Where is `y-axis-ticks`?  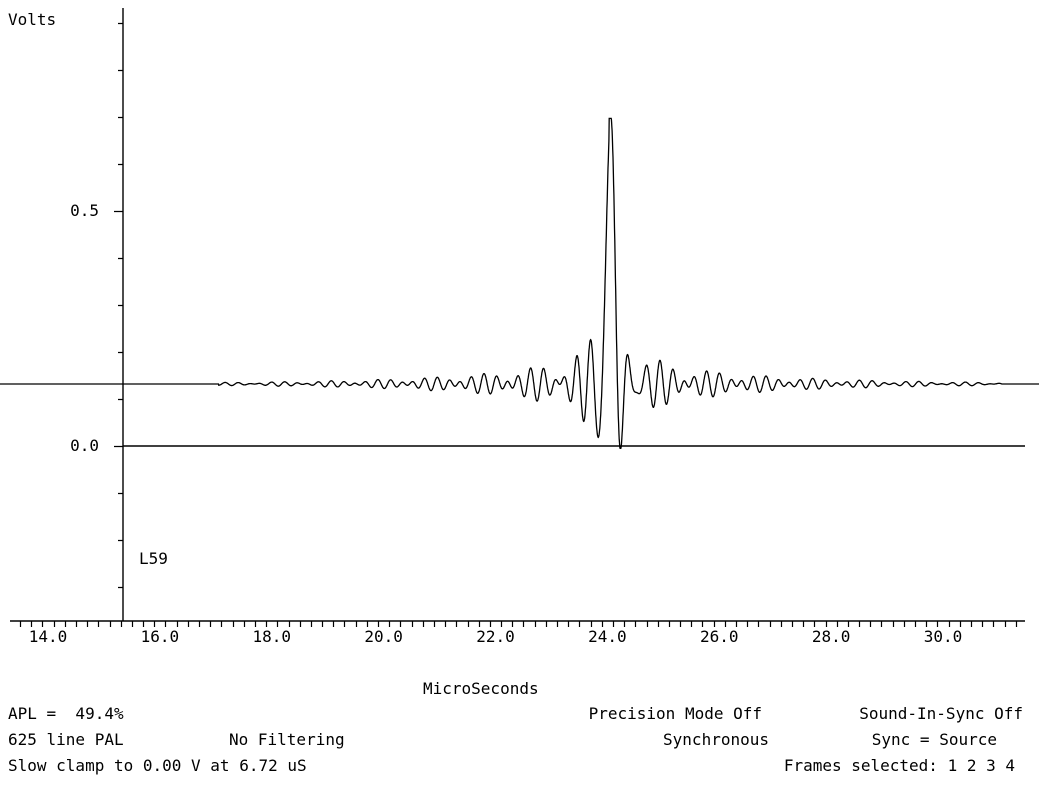
y-axis-ticks is located at coordinates (118, 305).